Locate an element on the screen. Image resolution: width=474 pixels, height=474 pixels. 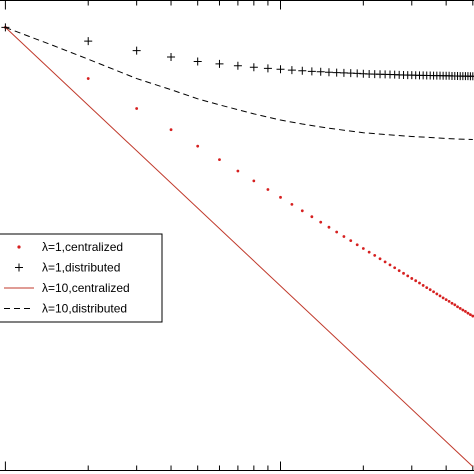
legend-item: λ=1,centralized is located at coordinates (70, 247).